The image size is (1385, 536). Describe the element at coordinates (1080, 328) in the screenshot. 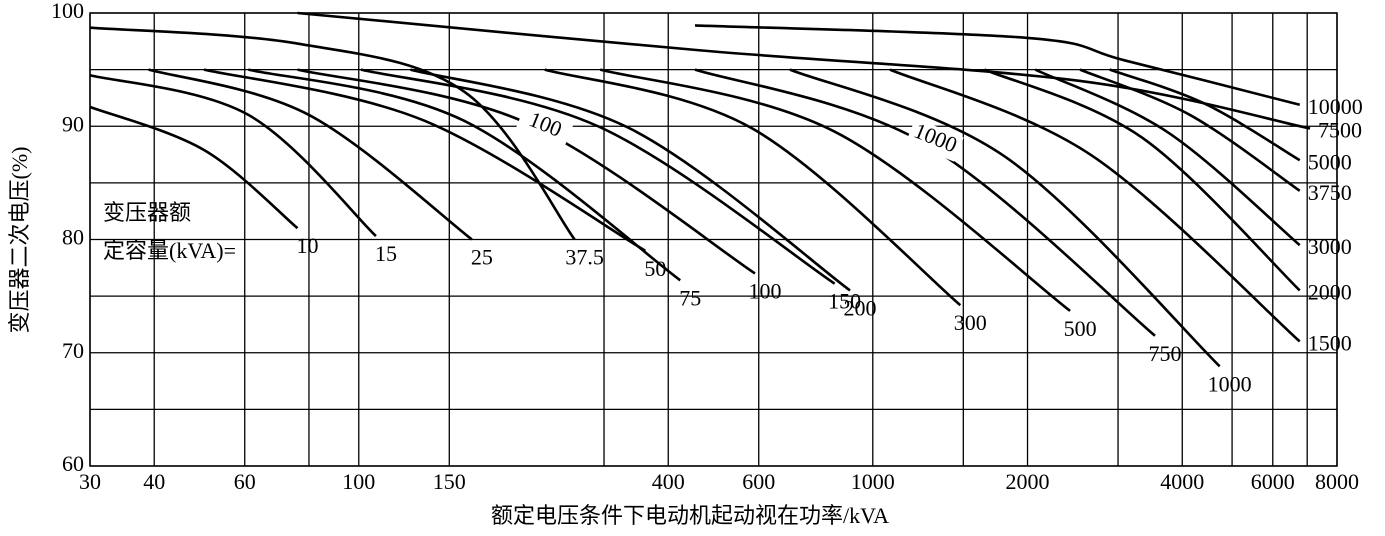

I see `series-label: 500` at that location.